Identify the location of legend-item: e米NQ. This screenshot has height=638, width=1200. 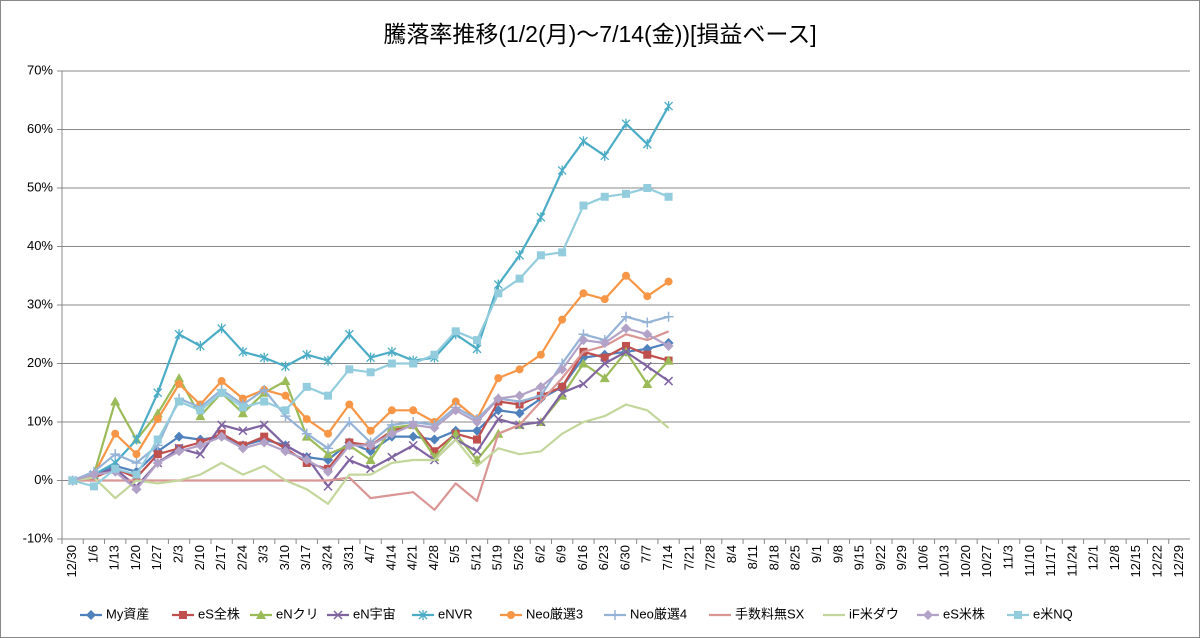
(1040, 613).